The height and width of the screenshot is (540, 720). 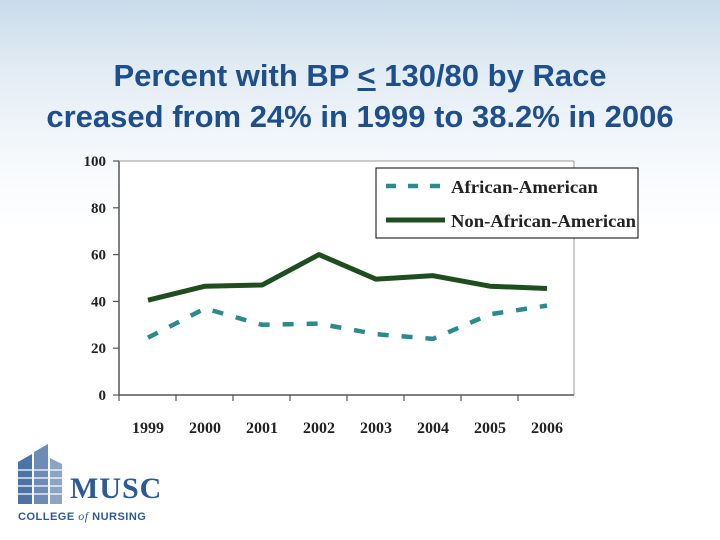 What do you see at coordinates (433, 428) in the screenshot?
I see `x-tick-label: 2004` at bounding box center [433, 428].